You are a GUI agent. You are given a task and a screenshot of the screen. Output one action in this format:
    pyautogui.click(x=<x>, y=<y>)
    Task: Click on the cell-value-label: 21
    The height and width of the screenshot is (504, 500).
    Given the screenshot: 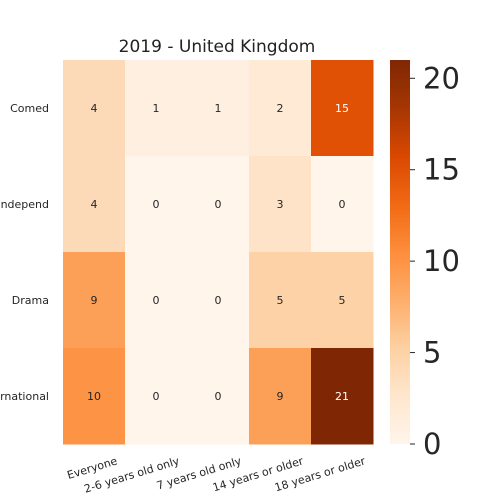 What is the action you would take?
    pyautogui.click(x=342, y=396)
    